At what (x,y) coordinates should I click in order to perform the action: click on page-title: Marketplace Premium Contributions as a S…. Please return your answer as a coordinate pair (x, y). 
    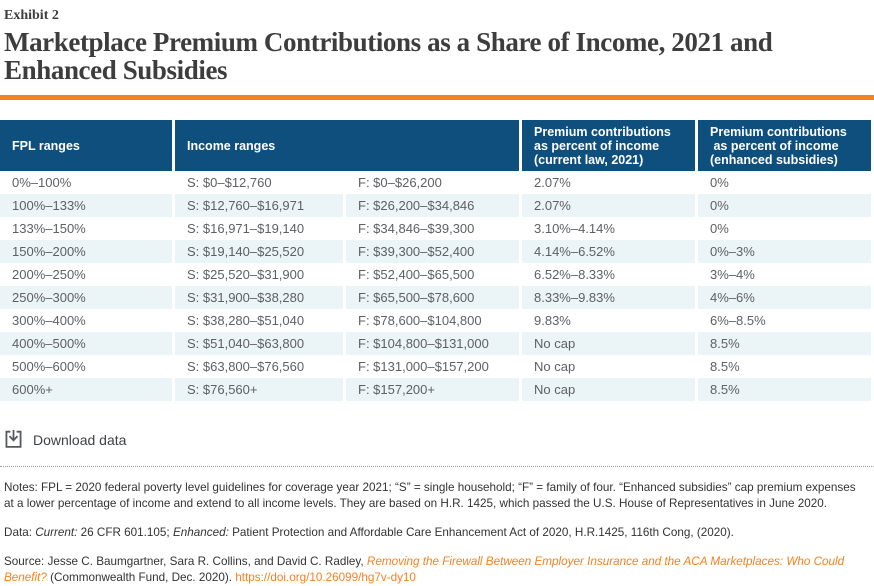
    Looking at the image, I should click on (388, 56).